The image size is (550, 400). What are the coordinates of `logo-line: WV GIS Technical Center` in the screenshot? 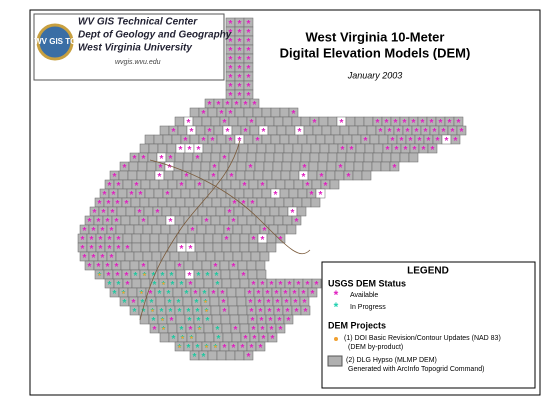 It's located at (138, 22).